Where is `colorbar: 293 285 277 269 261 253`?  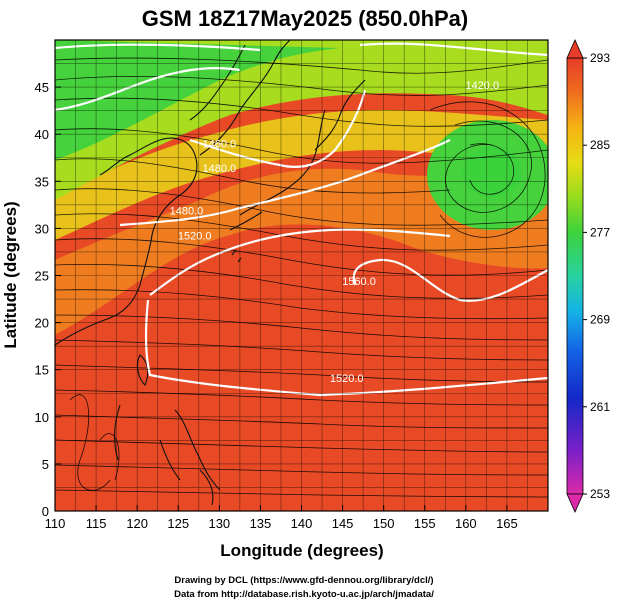
colorbar: 293 285 277 269 261 253 is located at coordinates (588, 276).